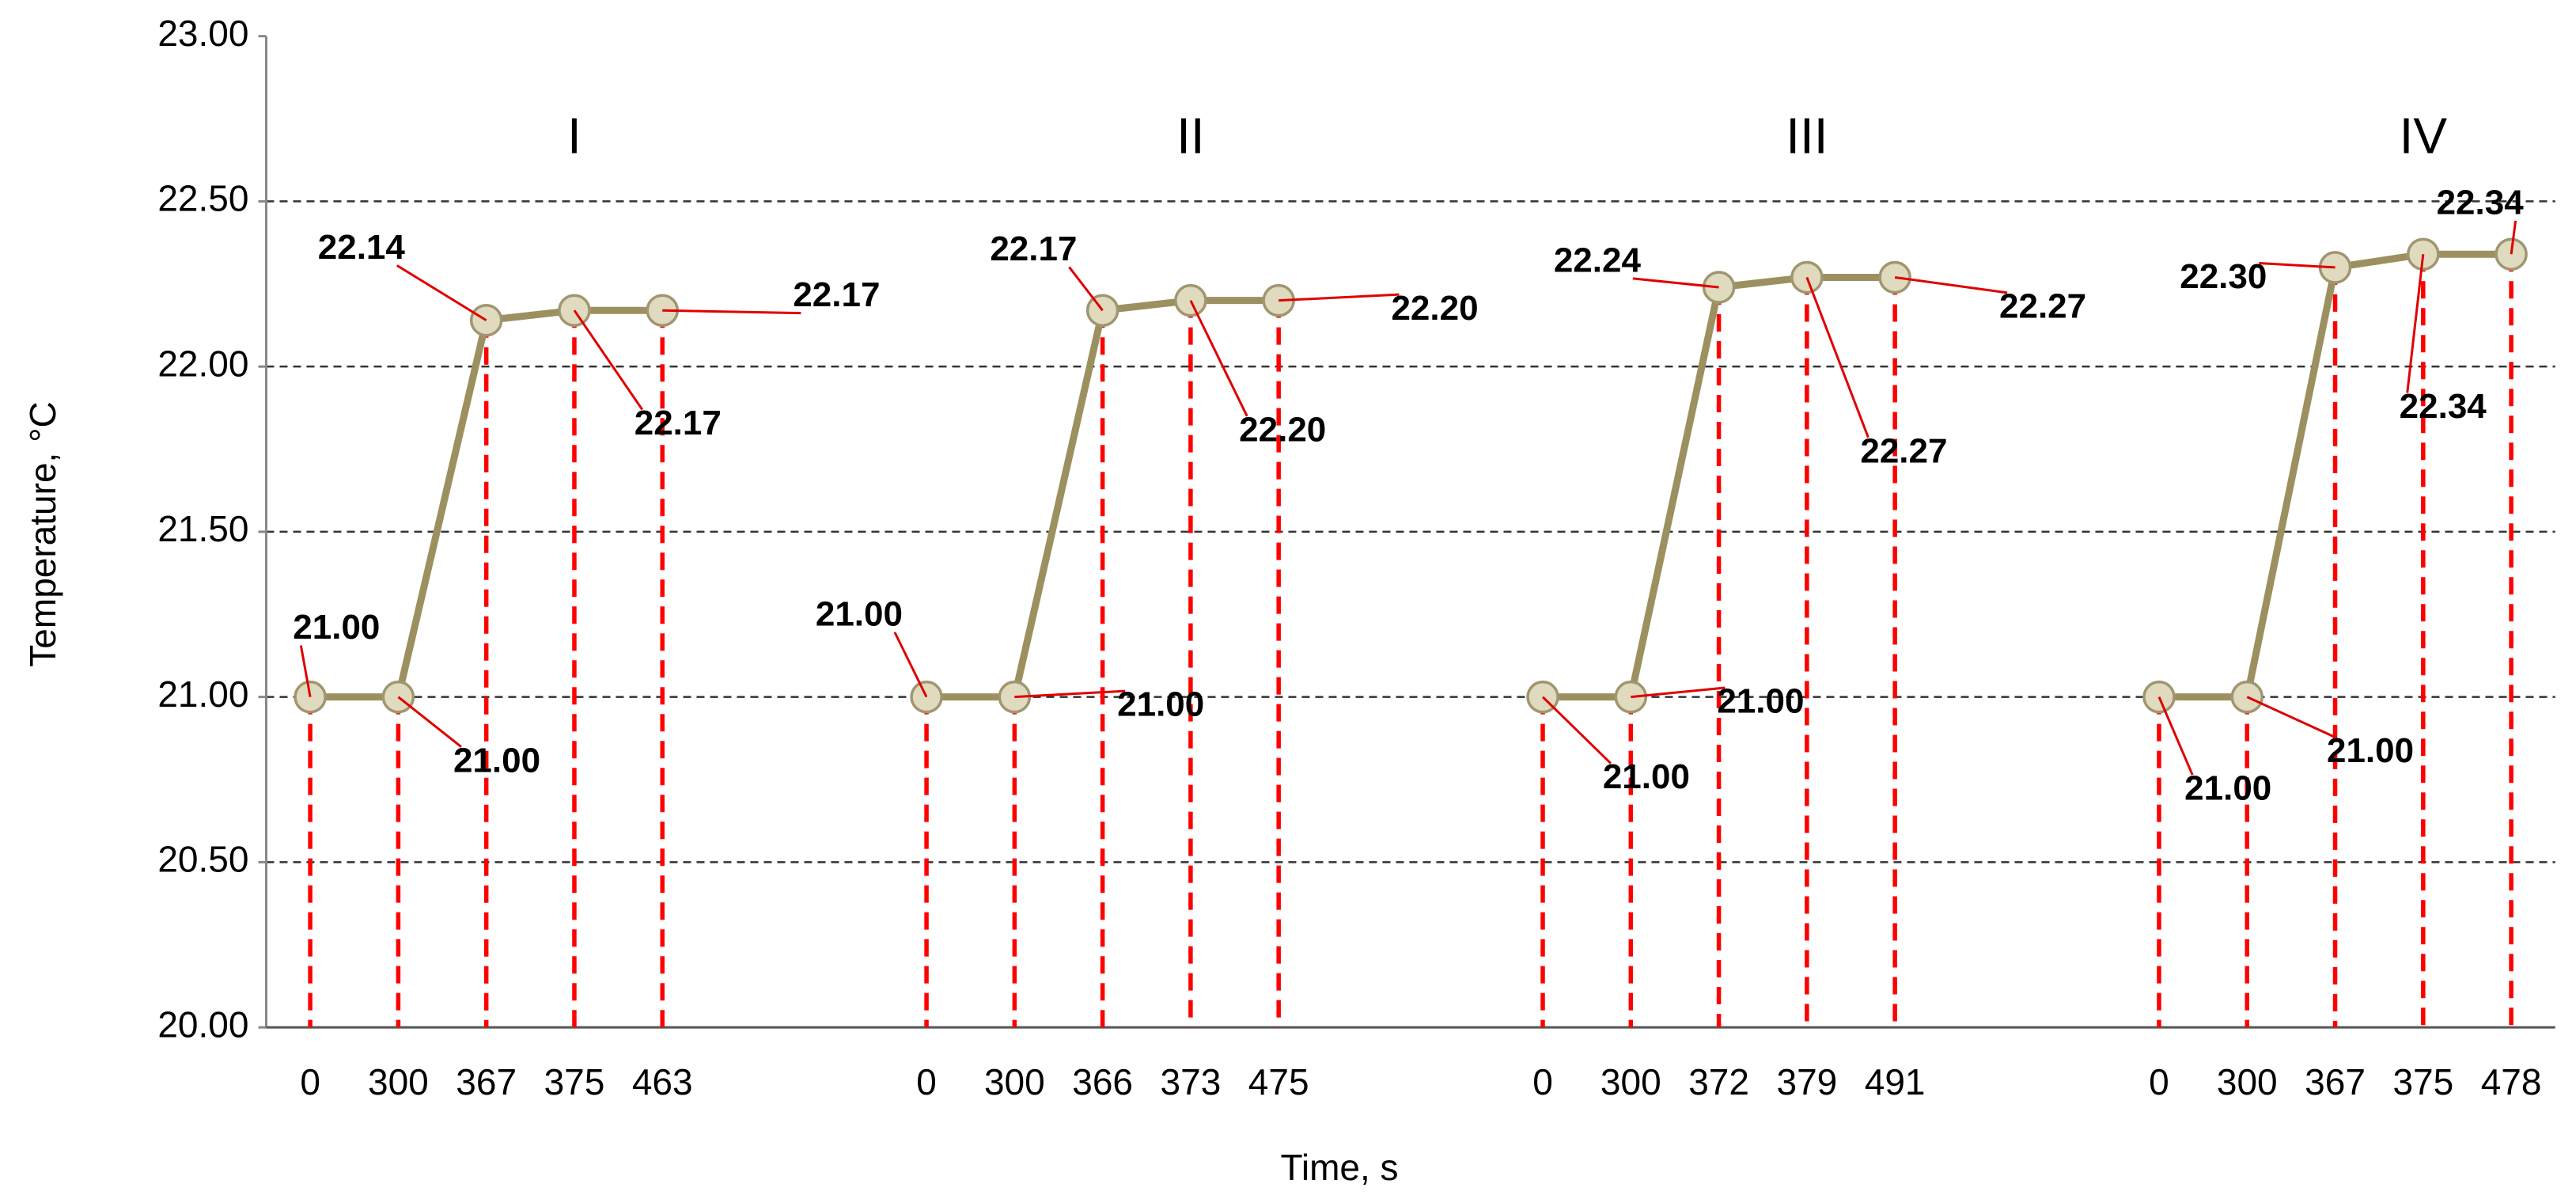 The width and height of the screenshot is (2576, 1199). I want to click on y-tick-label: 21.00, so click(202, 694).